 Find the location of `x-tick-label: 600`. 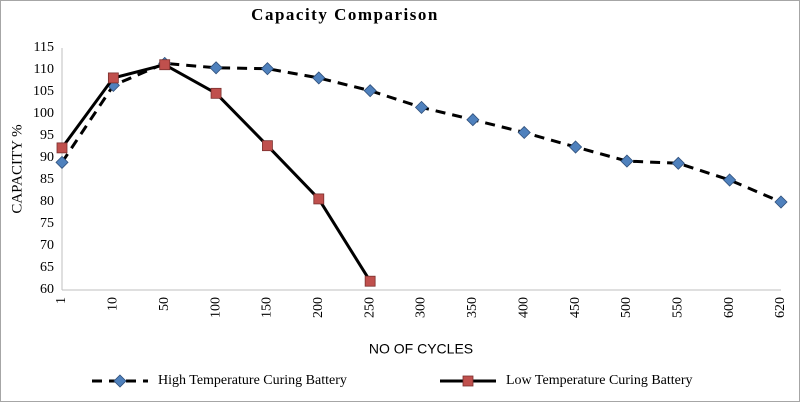

x-tick-label: 600 is located at coordinates (729, 307).